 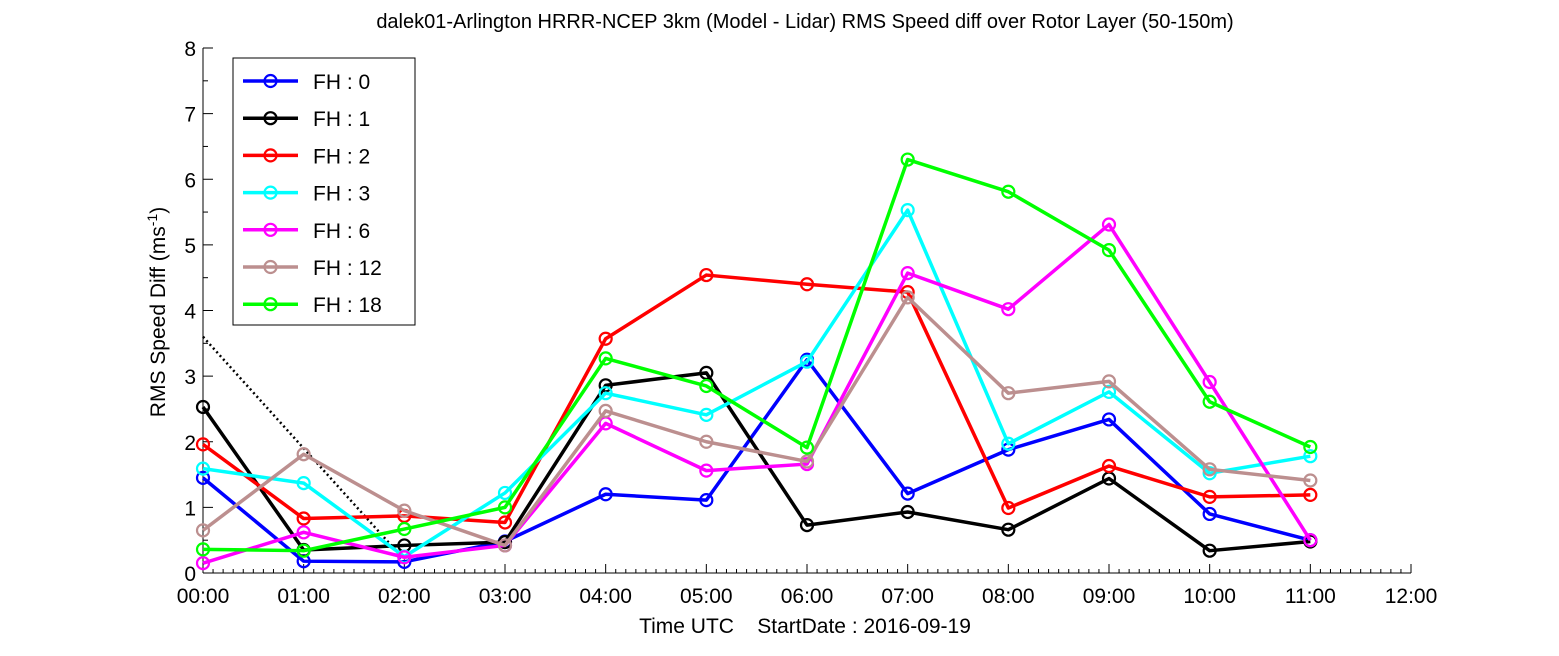 What do you see at coordinates (1008, 596) in the screenshot?
I see `x-tick-label: 08:00` at bounding box center [1008, 596].